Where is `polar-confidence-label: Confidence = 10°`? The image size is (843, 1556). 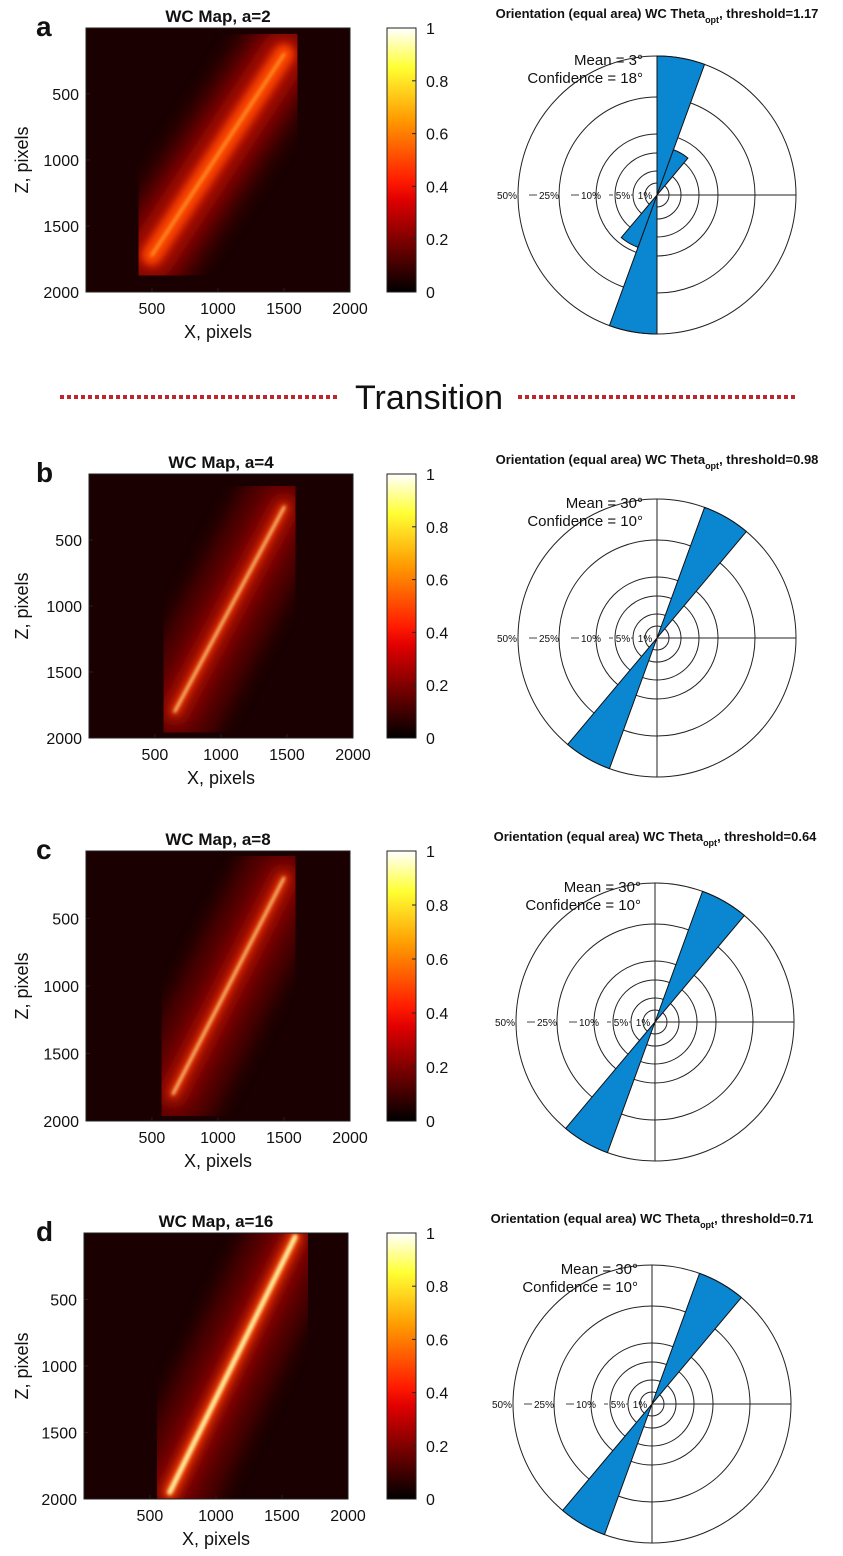
polar-confidence-label: Confidence = 10° is located at coordinates (580, 1287).